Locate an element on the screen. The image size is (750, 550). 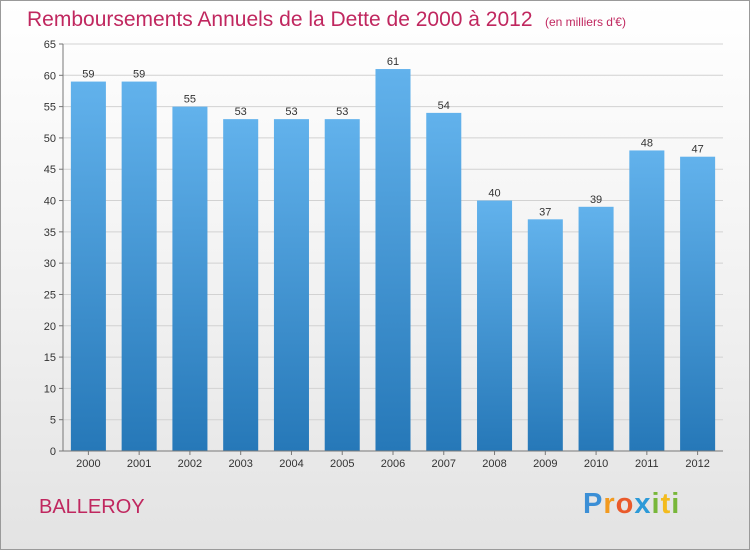
x-tick-label: 2001 is located at coordinates (139, 464).